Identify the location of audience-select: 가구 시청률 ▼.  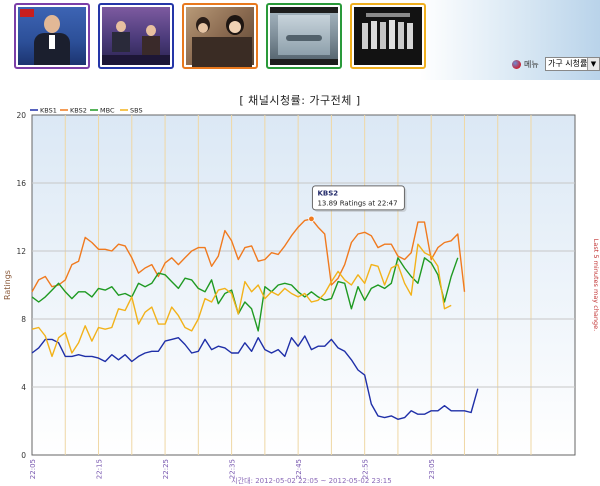
(572, 64).